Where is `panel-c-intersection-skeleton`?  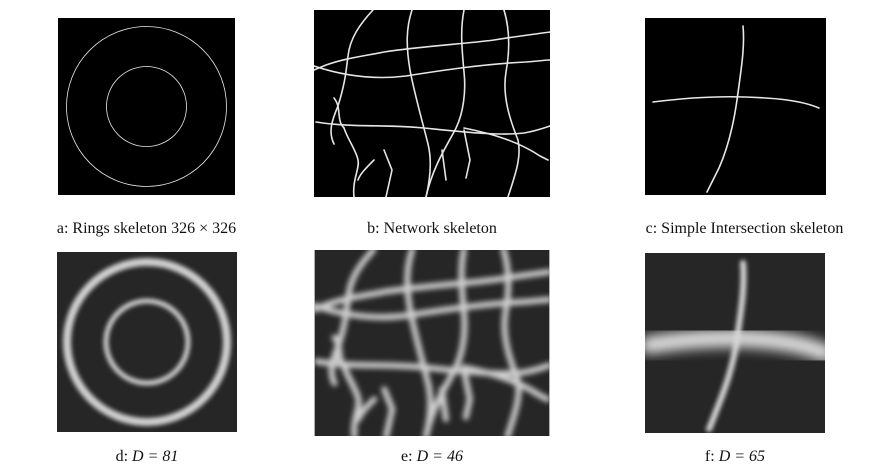
panel-c-intersection-skeleton is located at coordinates (735, 106).